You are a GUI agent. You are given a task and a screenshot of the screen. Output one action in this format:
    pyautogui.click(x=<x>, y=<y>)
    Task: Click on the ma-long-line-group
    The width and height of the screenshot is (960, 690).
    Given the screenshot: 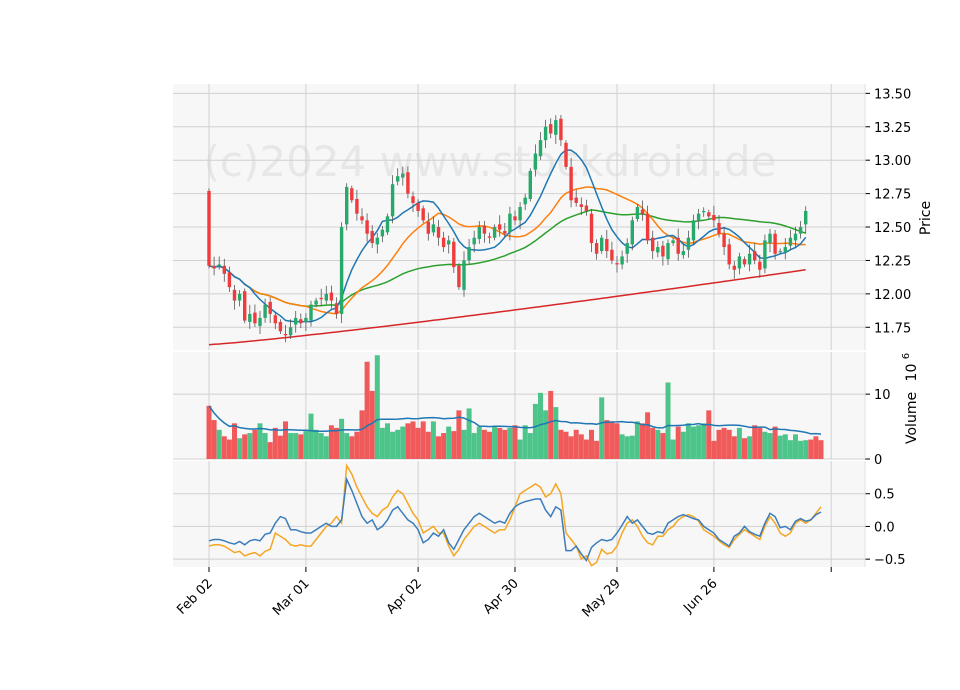 What is the action you would take?
    pyautogui.click(x=507, y=307)
    